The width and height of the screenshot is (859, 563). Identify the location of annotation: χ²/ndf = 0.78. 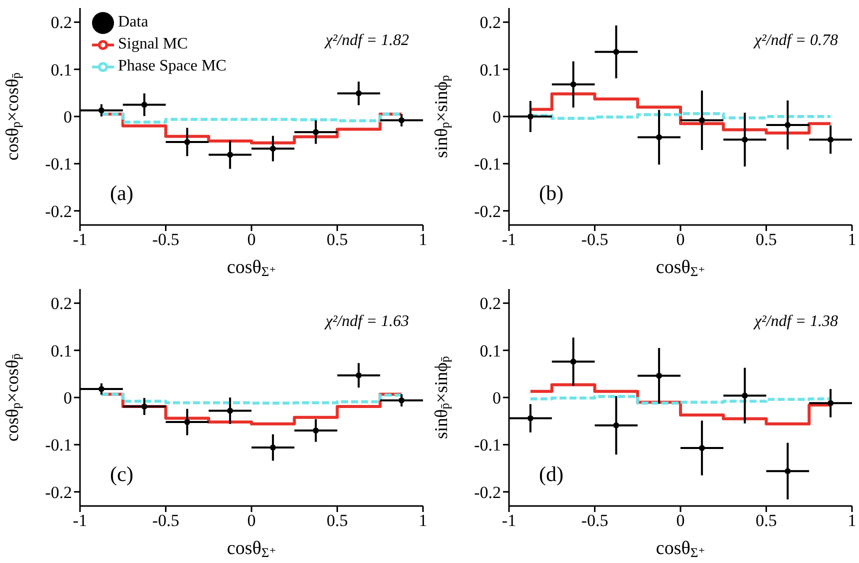
(796, 41).